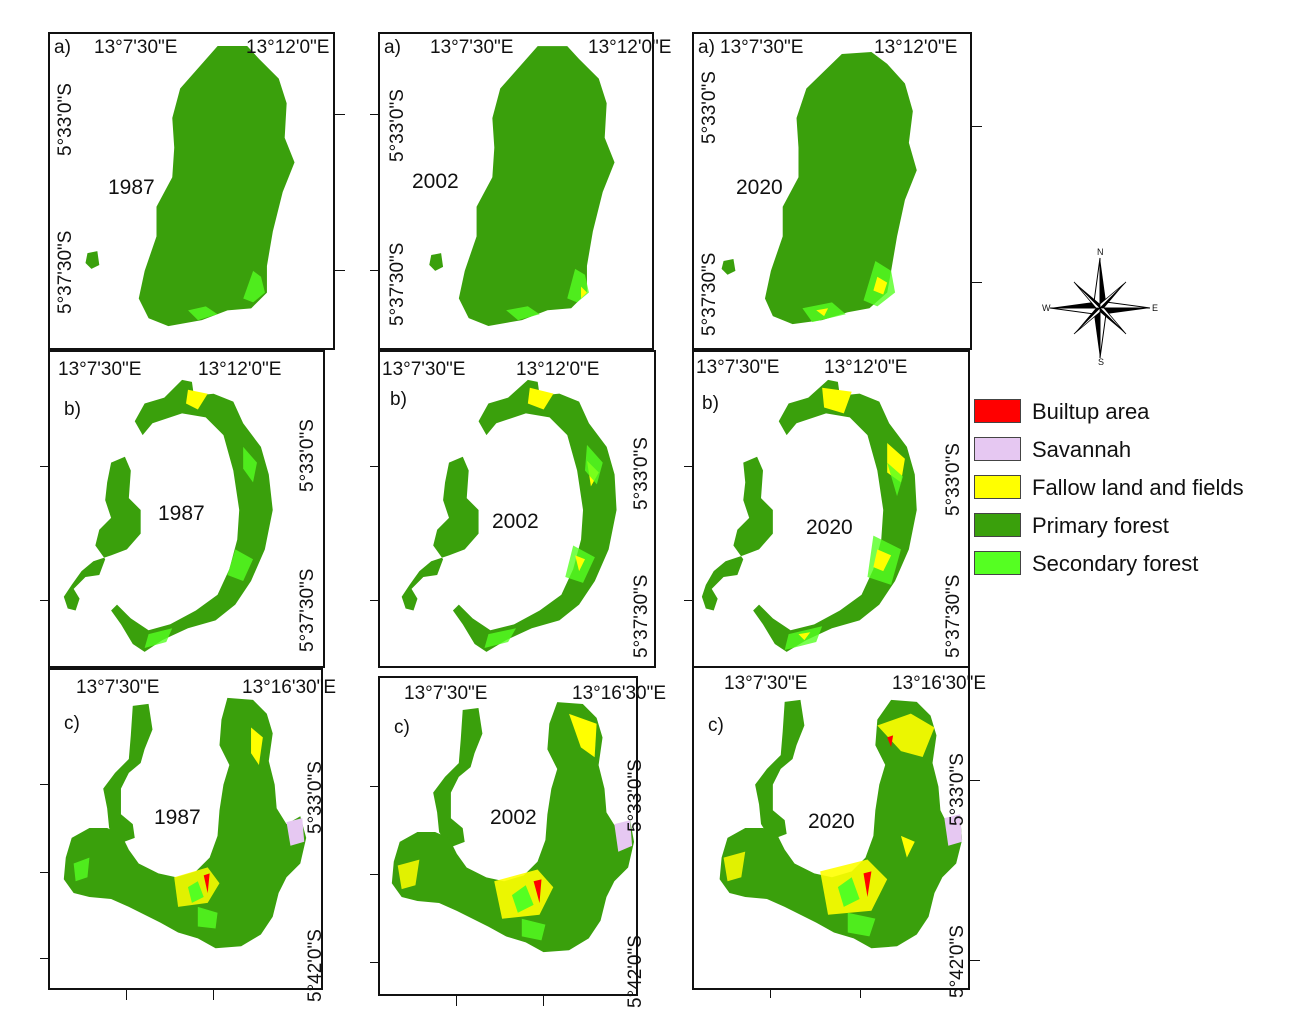  I want to click on map-b-2002, so click(509, 515).